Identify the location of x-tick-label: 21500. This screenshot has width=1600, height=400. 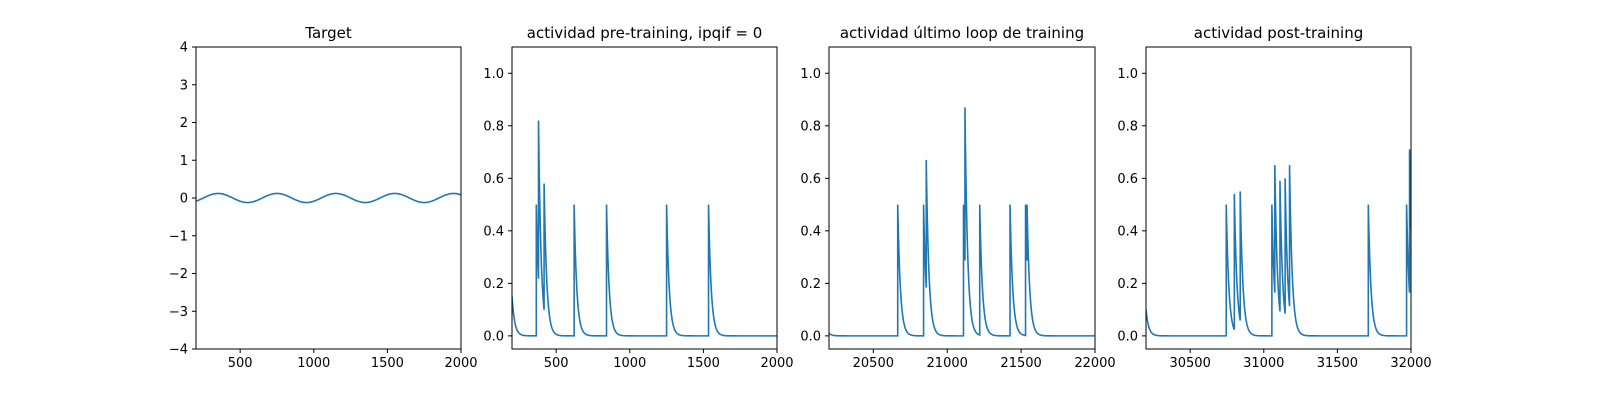
(1020, 363).